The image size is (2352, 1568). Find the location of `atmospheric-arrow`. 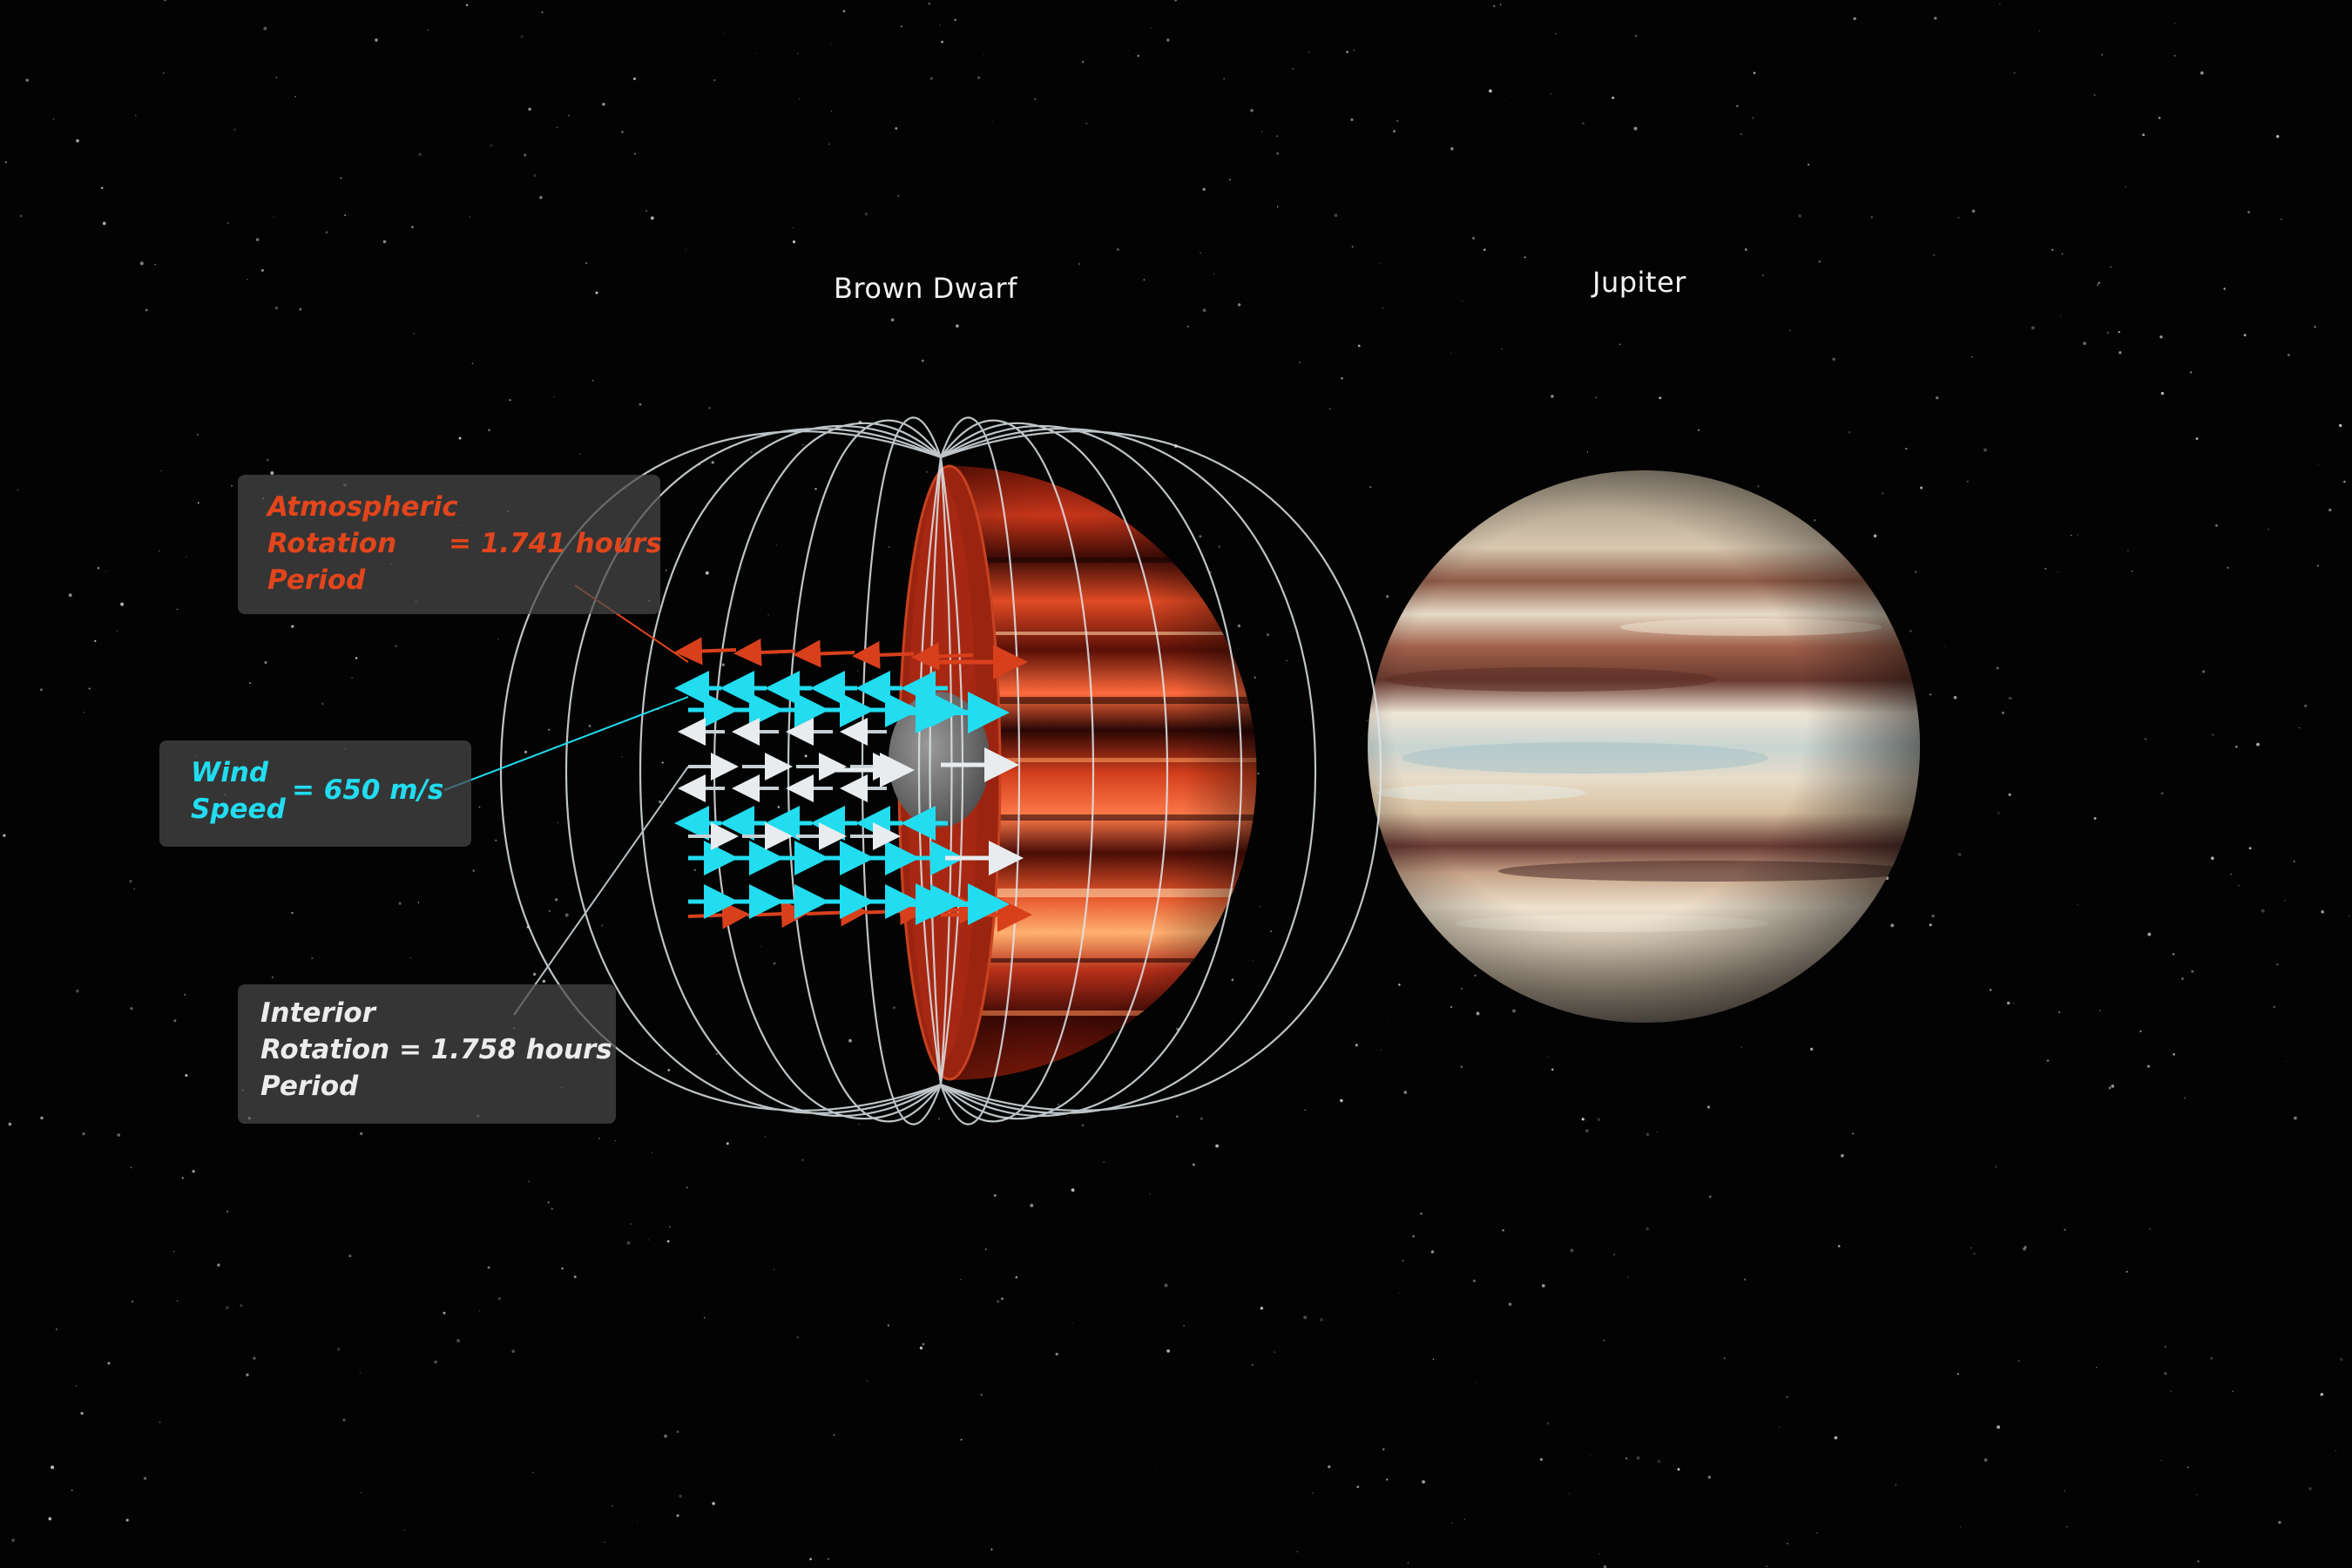

atmospheric-arrow is located at coordinates (778, 915).